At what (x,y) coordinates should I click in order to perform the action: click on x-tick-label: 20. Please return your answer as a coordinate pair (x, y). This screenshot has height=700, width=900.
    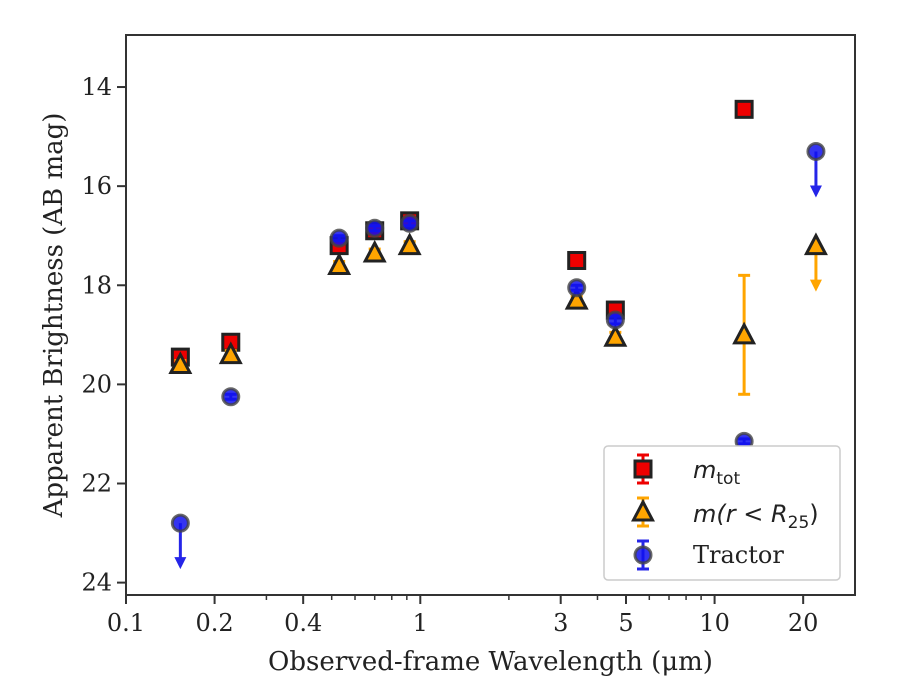
    Looking at the image, I should click on (803, 623).